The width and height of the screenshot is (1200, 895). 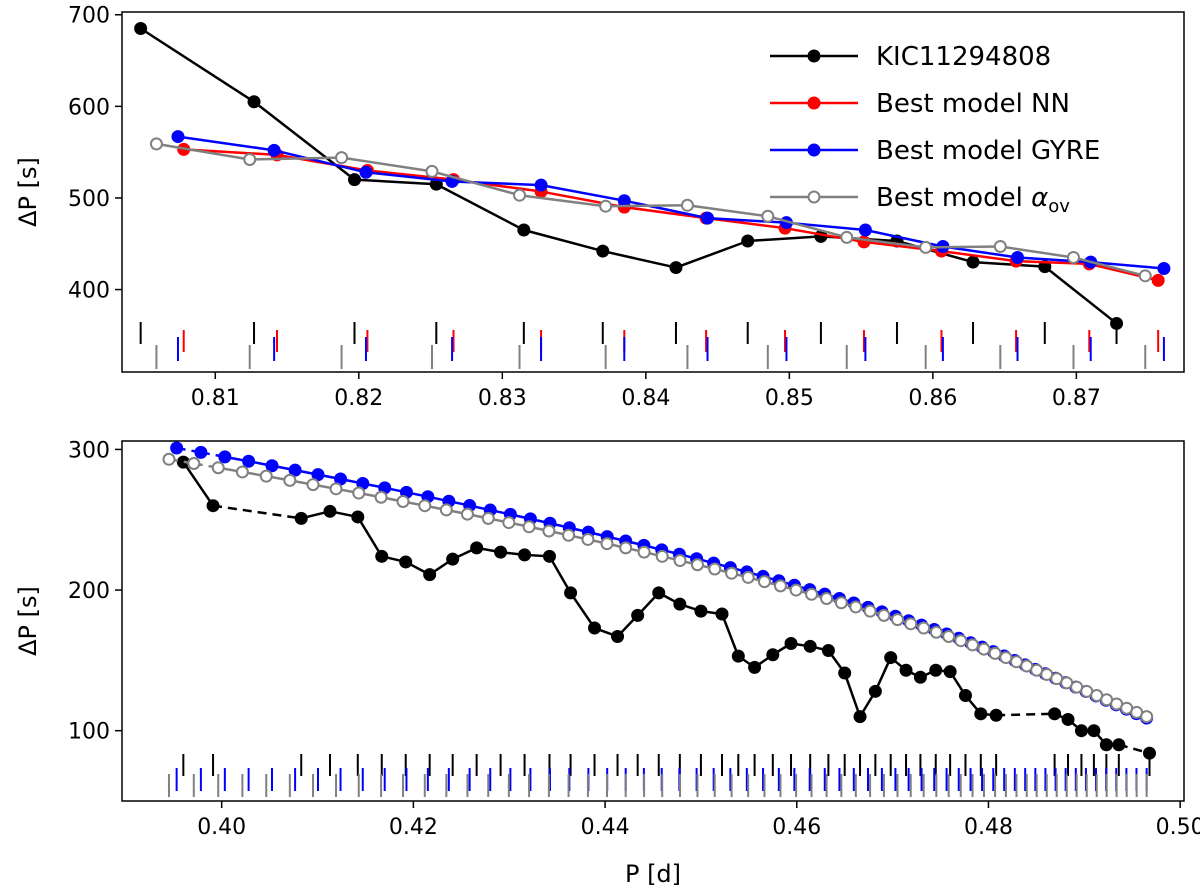 I want to click on x-tick-label: 0.83, so click(x=502, y=398).